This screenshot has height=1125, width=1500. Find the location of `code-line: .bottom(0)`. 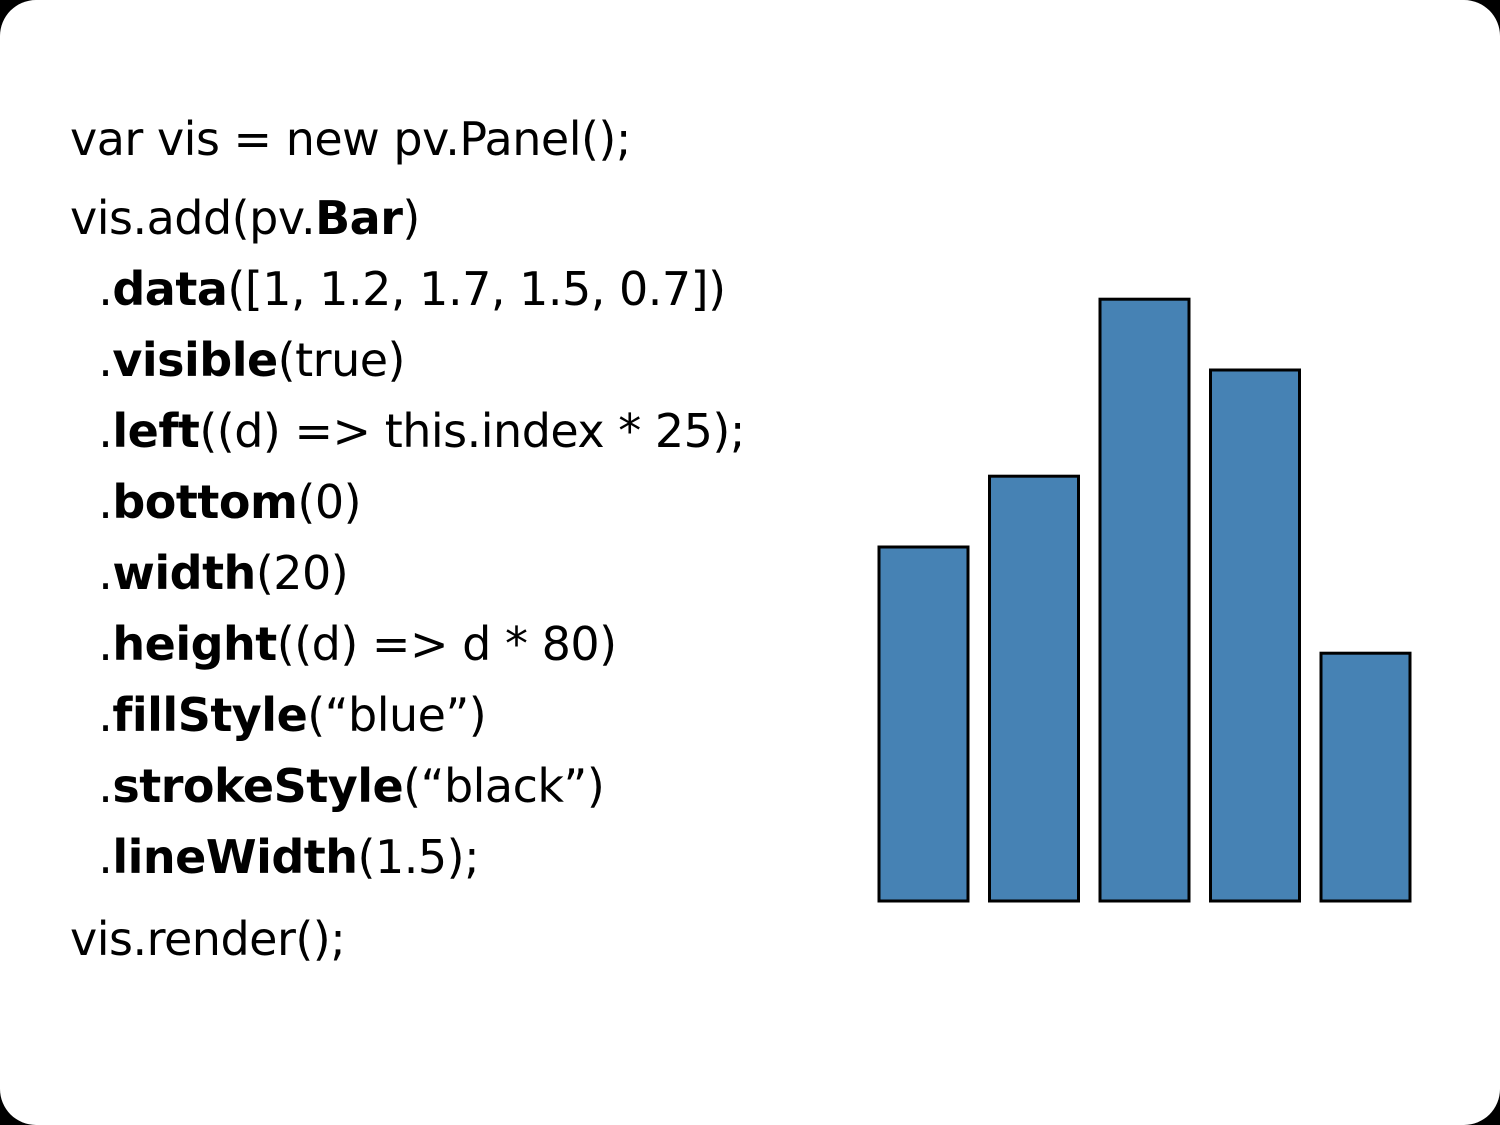

code-line: .bottom(0) is located at coordinates (215, 502).